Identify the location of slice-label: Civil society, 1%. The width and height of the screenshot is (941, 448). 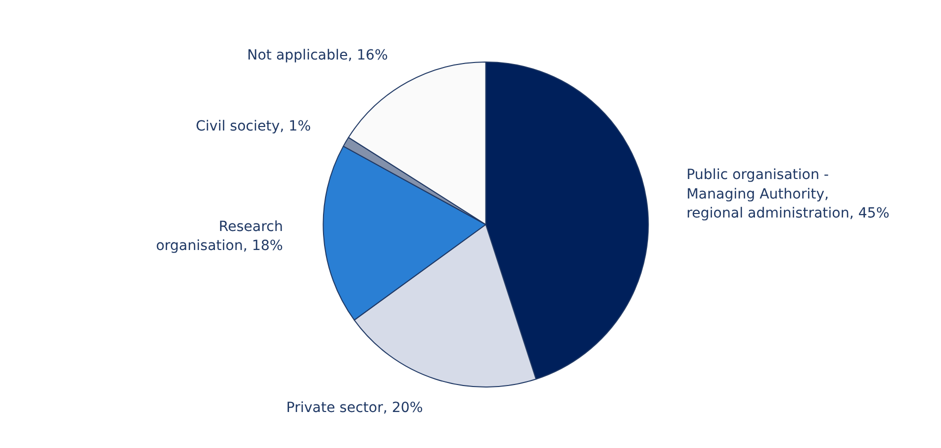
(253, 126).